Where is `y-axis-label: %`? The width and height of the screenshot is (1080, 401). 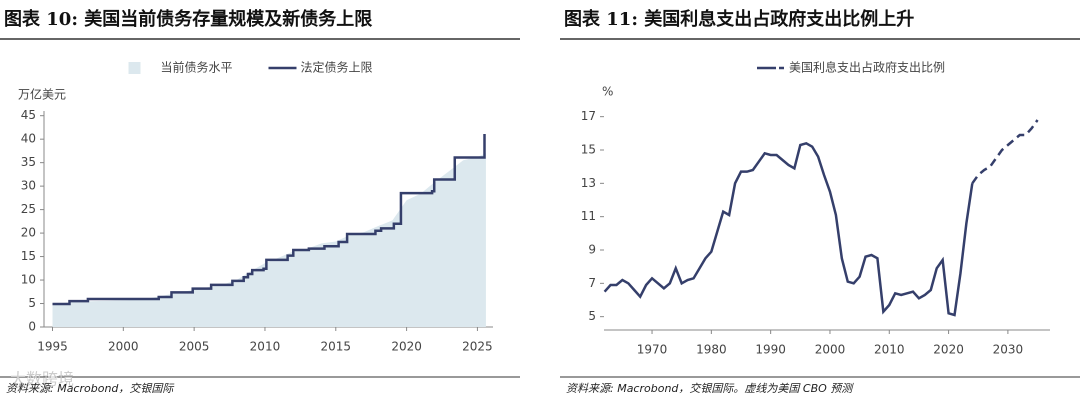
y-axis-label: % is located at coordinates (607, 92).